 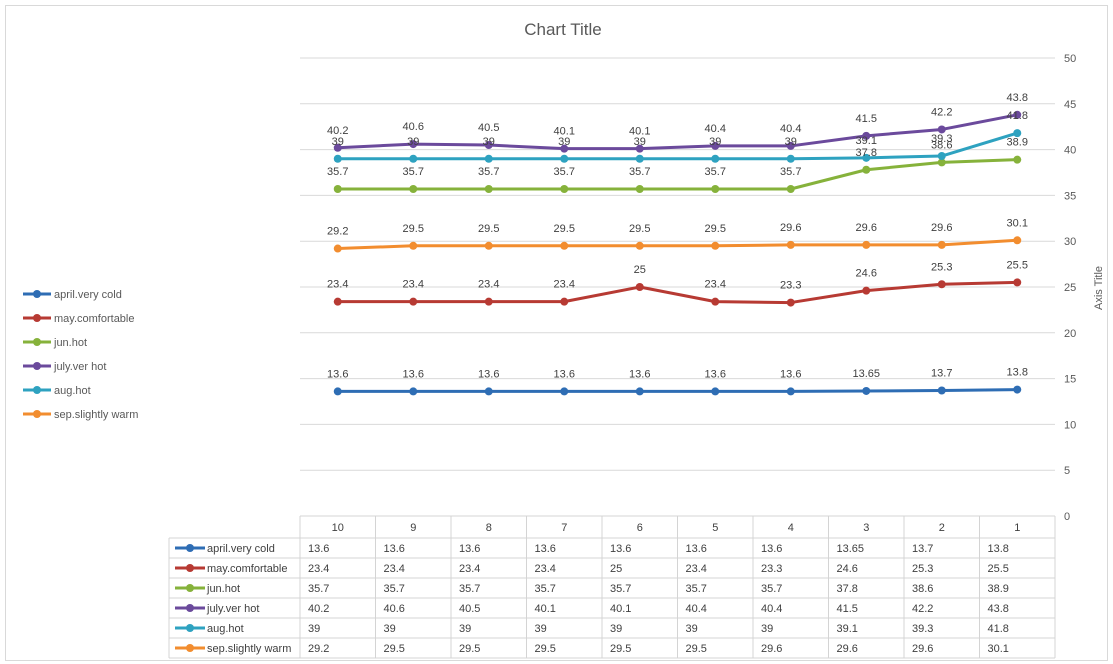 I want to click on chart-title: Chart Title, so click(x=562, y=29).